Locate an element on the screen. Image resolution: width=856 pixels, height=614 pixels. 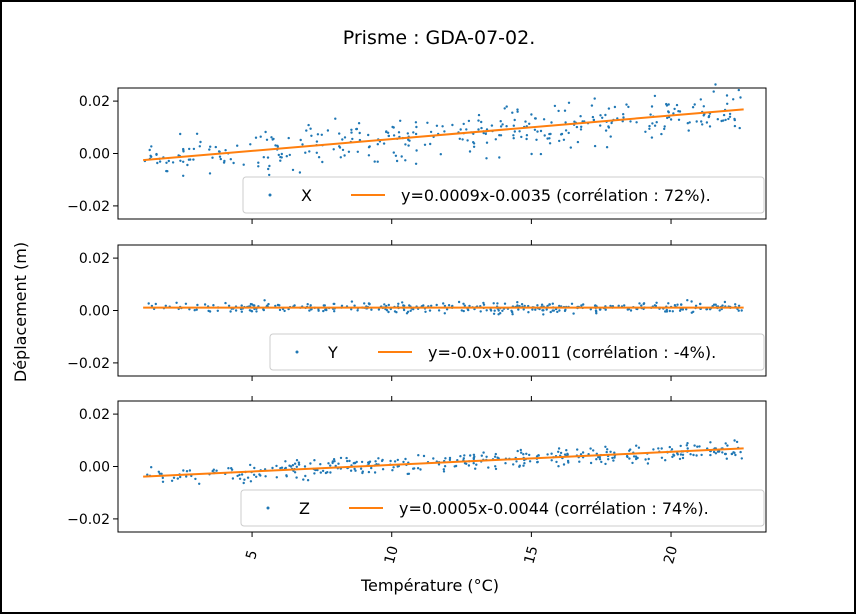
y-tick-label: −0.02 is located at coordinates (88, 520).